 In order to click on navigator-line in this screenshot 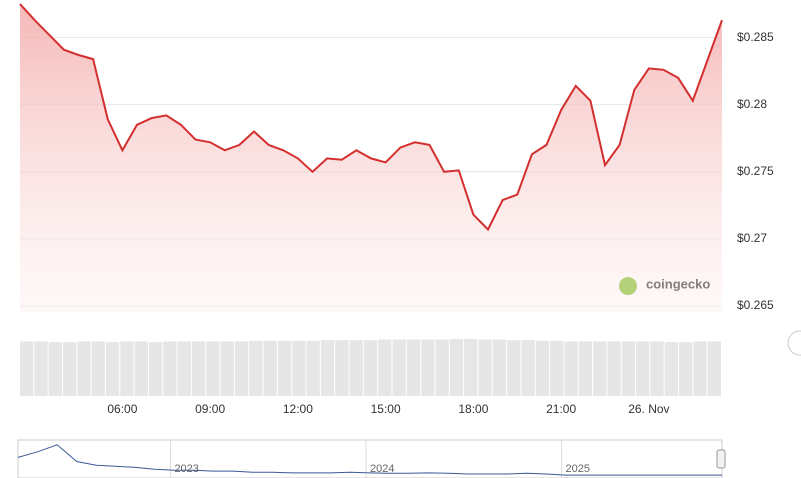, I will do `click(369, 460)`.